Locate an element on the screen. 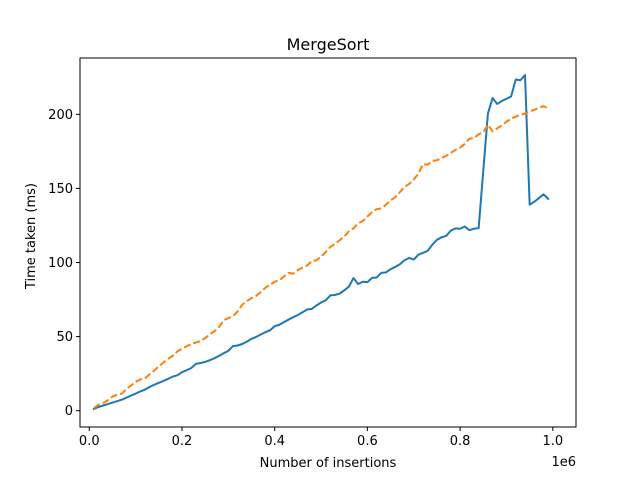 The width and height of the screenshot is (640, 480). x-axis-label: Number of insertions is located at coordinates (328, 463).